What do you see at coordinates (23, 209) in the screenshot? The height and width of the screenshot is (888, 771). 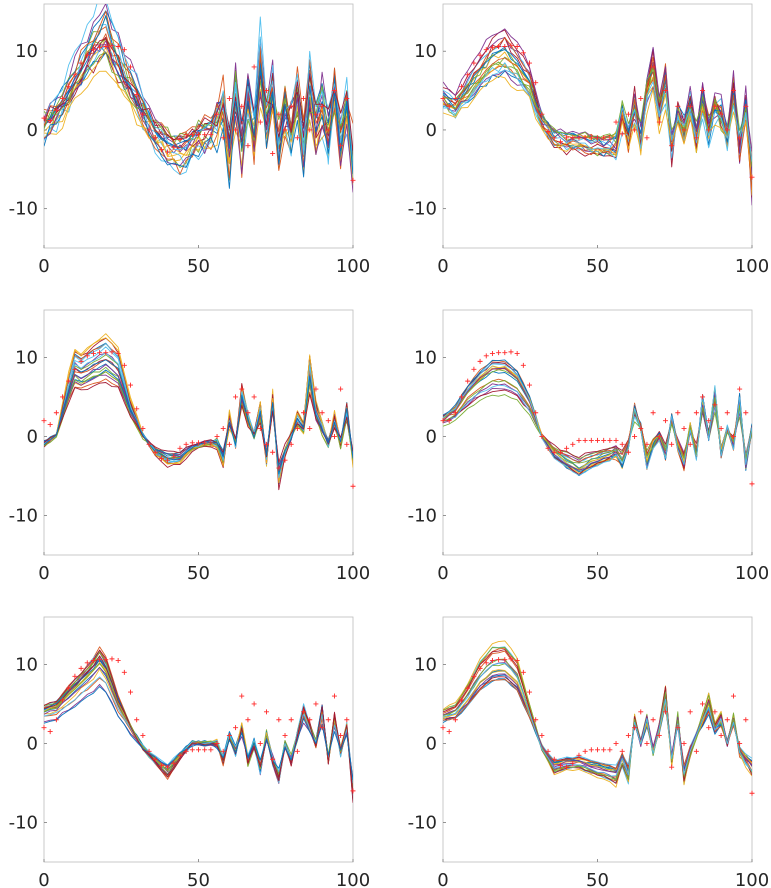 I see `y-tick-label: -10` at bounding box center [23, 209].